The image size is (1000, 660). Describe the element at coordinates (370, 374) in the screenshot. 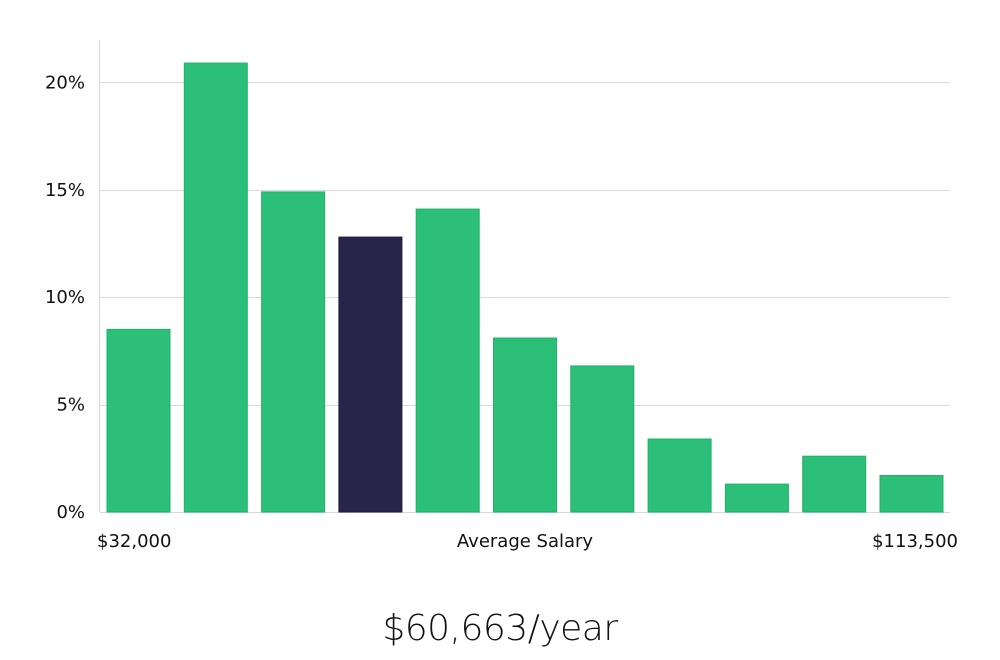

I see `bar-highlighted` at that location.